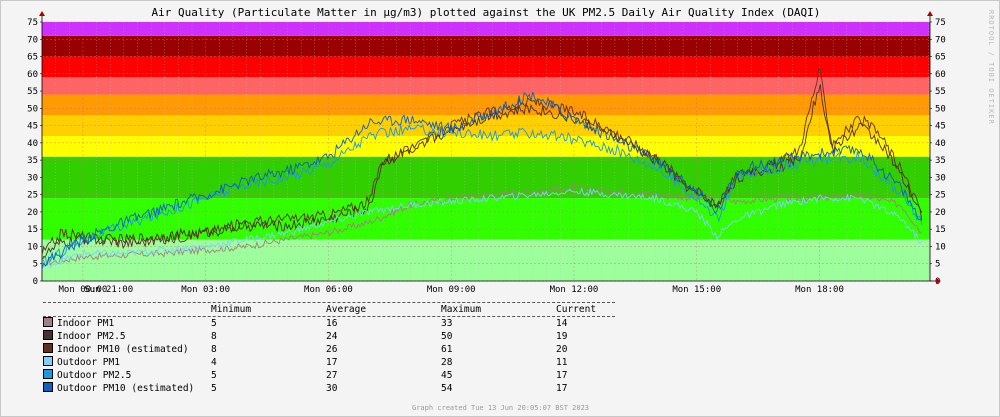 The image size is (1000, 417). I want to click on legend-series-label: Indoor PM1, so click(86, 323).